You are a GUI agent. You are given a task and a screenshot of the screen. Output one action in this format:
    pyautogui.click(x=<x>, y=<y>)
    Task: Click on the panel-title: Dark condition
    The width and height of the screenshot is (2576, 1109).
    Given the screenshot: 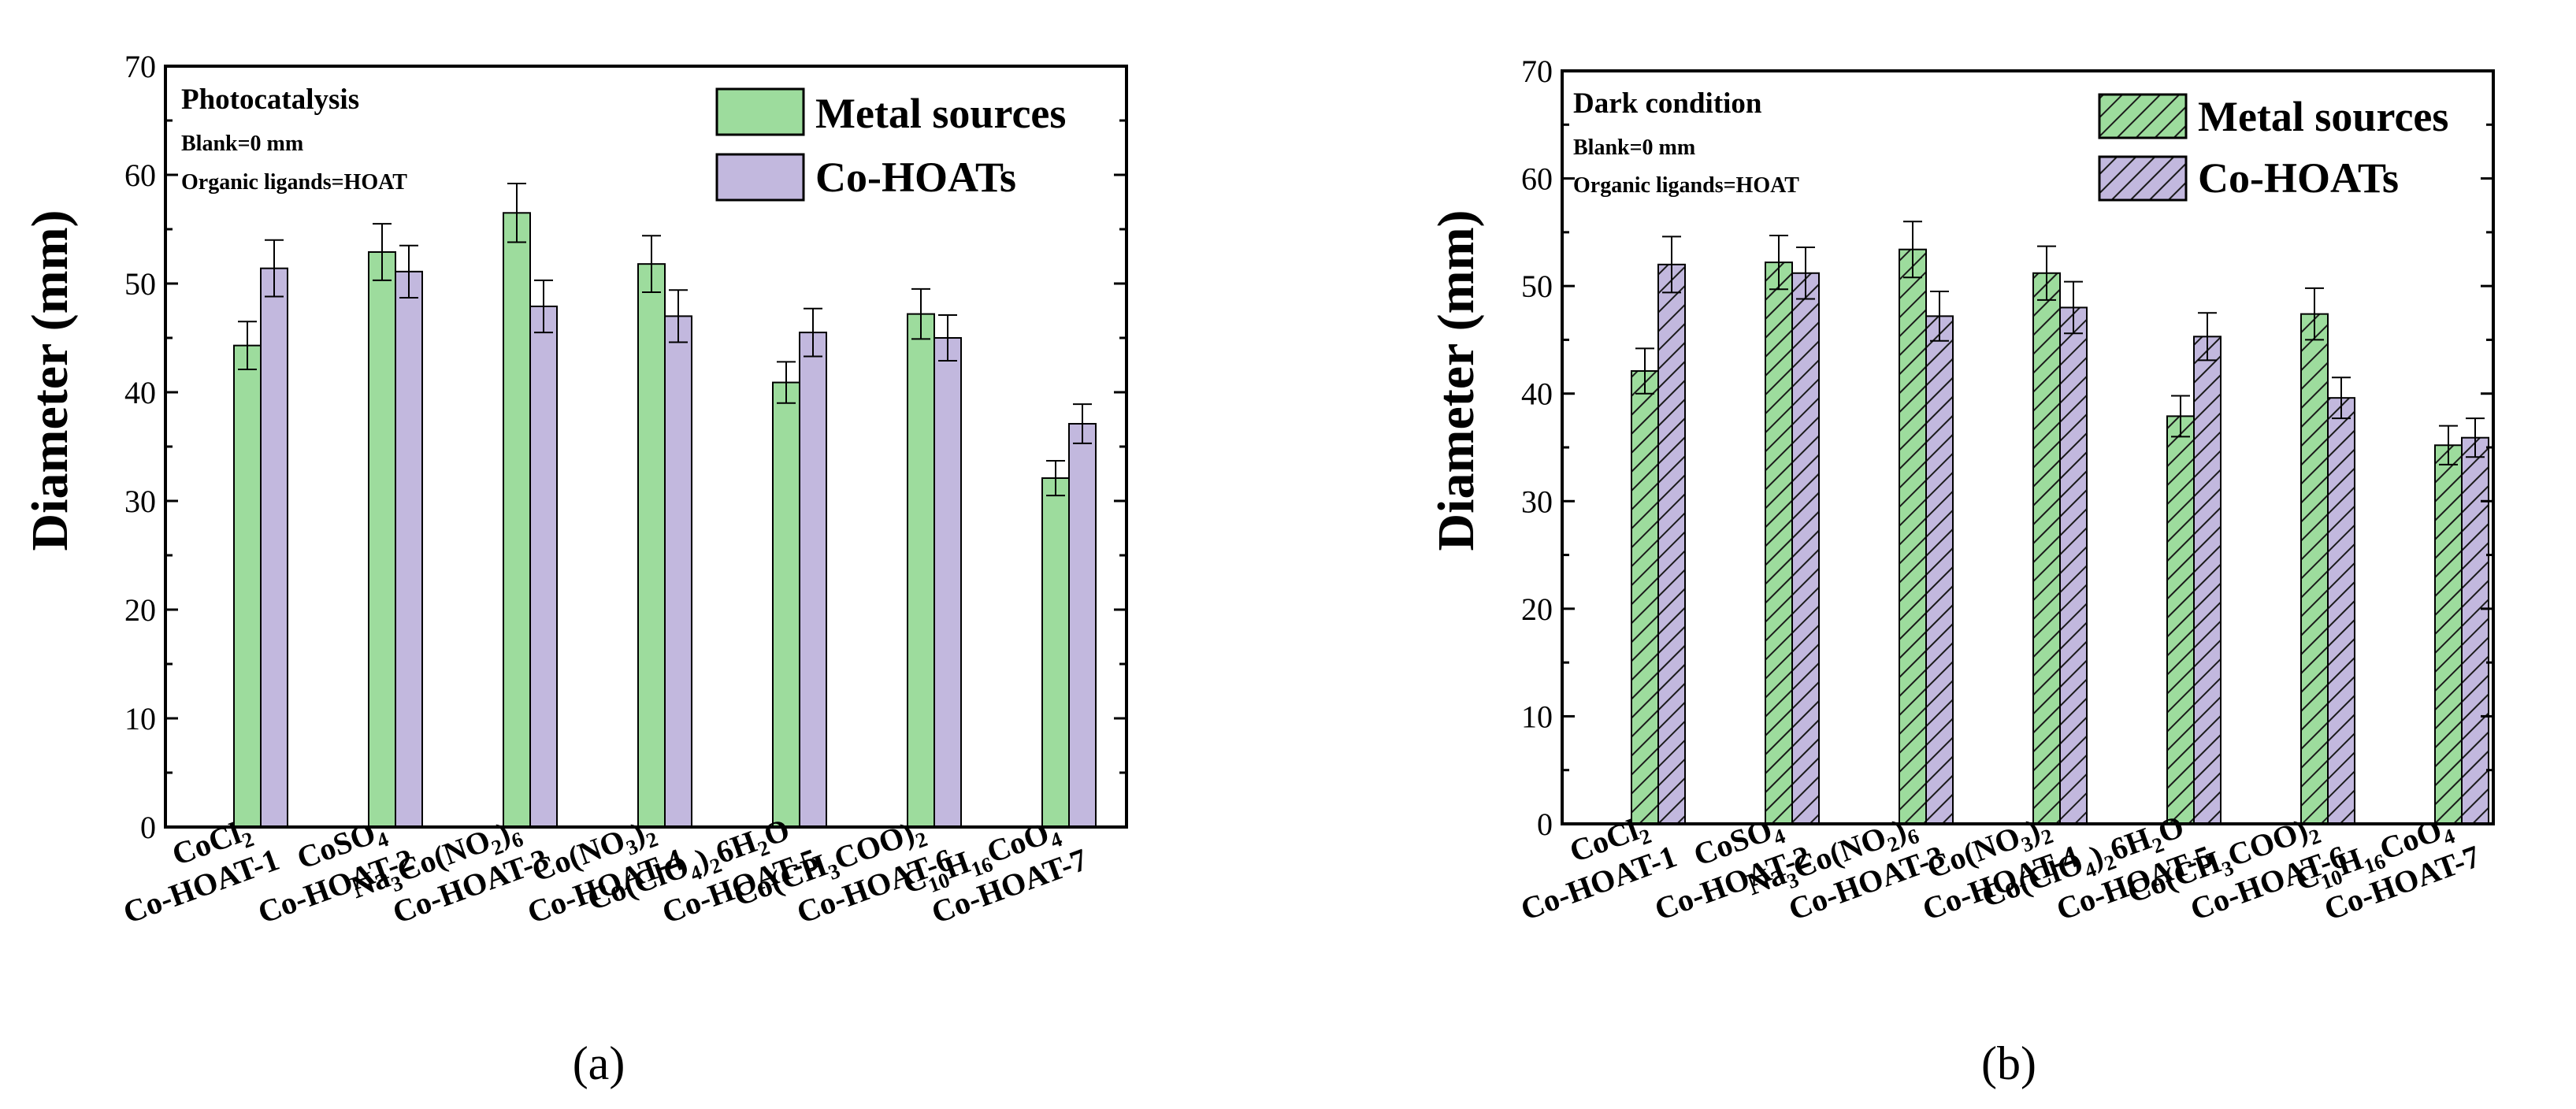 What is the action you would take?
    pyautogui.click(x=1667, y=103)
    